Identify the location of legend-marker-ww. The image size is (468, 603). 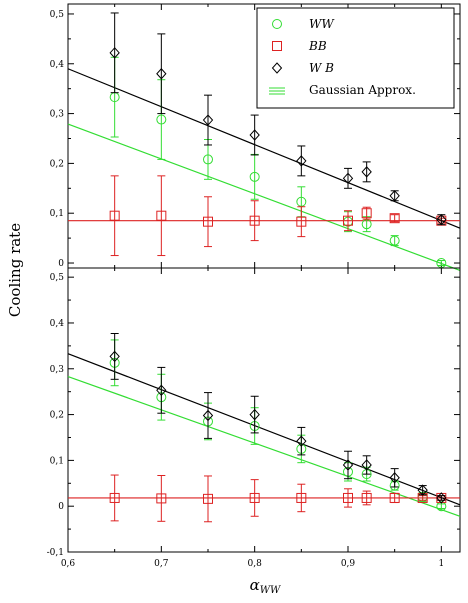
(277, 24).